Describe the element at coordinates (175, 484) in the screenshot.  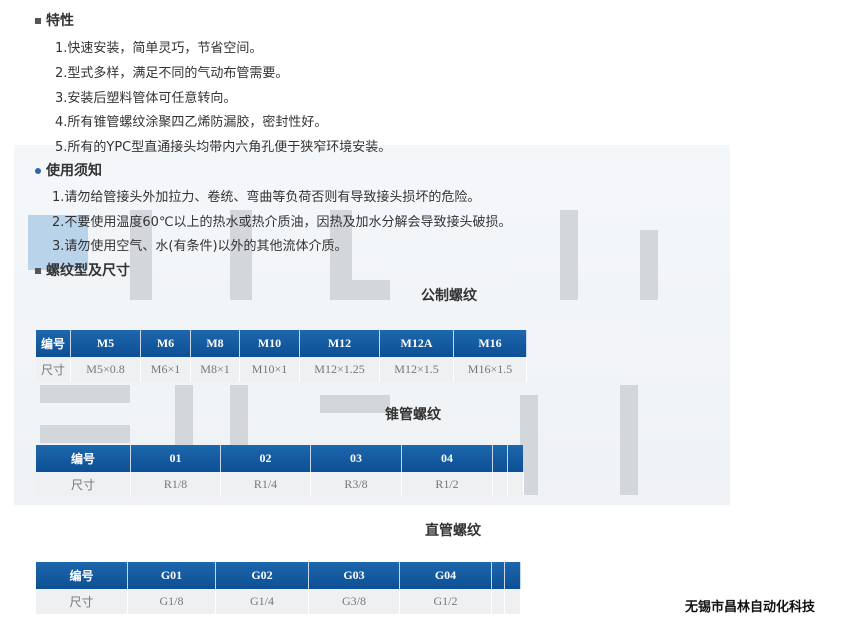
I see `table-cell: R1/8` at that location.